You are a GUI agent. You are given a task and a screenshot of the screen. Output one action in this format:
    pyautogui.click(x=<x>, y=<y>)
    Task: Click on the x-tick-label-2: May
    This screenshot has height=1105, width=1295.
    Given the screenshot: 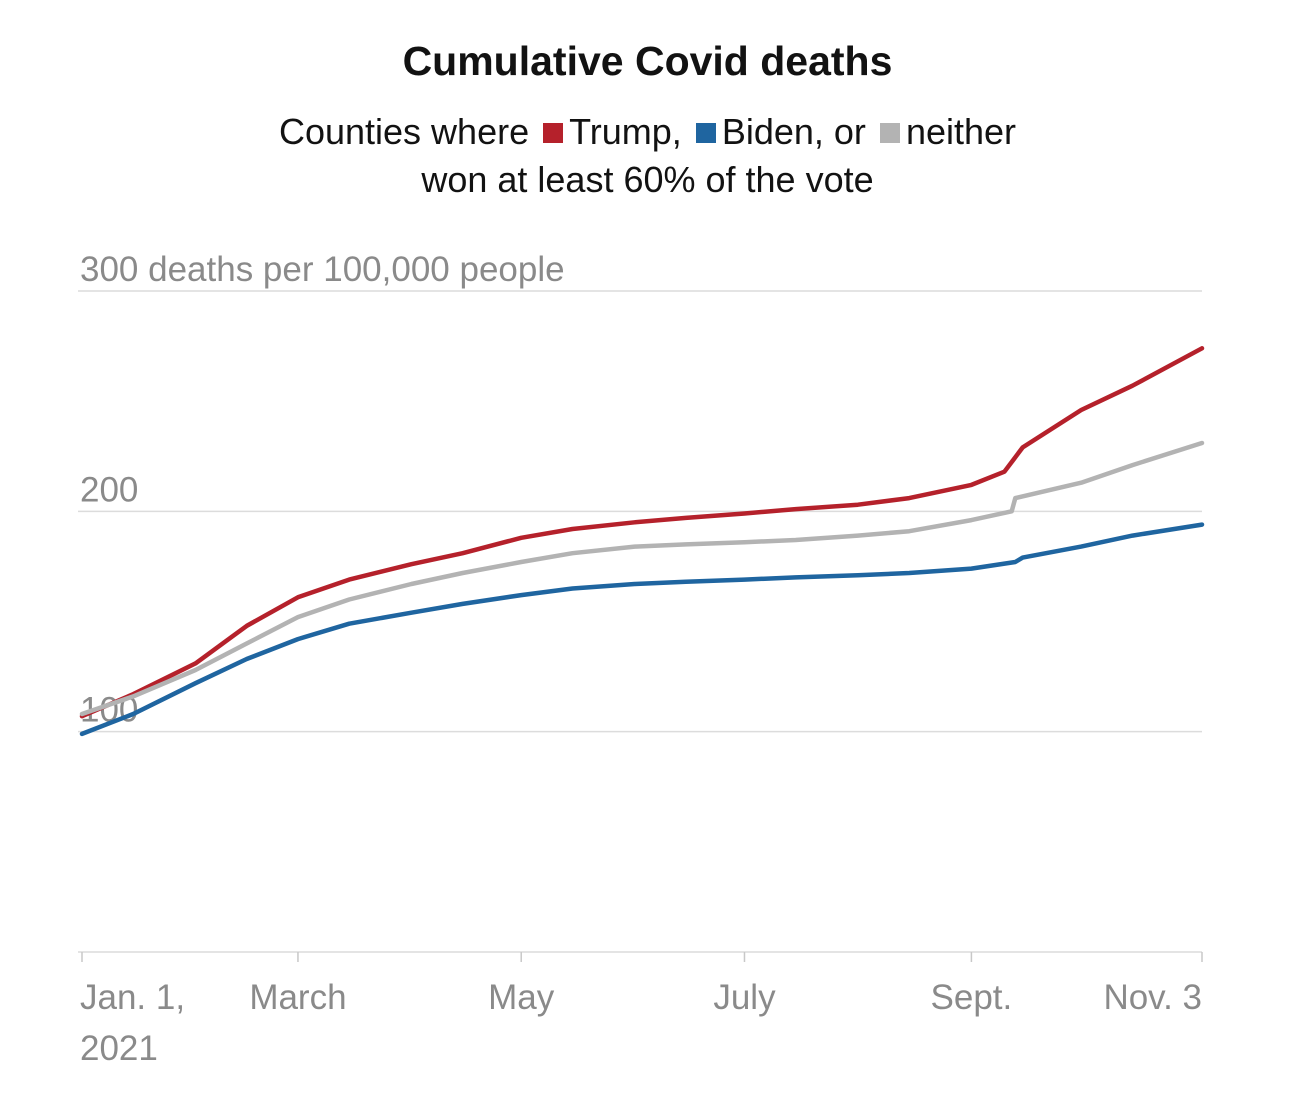 What is the action you would take?
    pyautogui.click(x=521, y=997)
    